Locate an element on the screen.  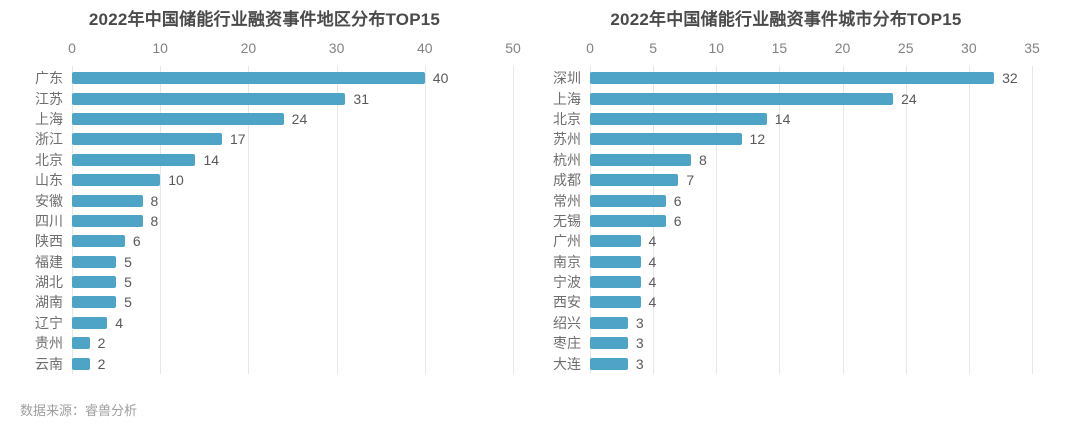
bar-area: 40 is located at coordinates (292, 78).